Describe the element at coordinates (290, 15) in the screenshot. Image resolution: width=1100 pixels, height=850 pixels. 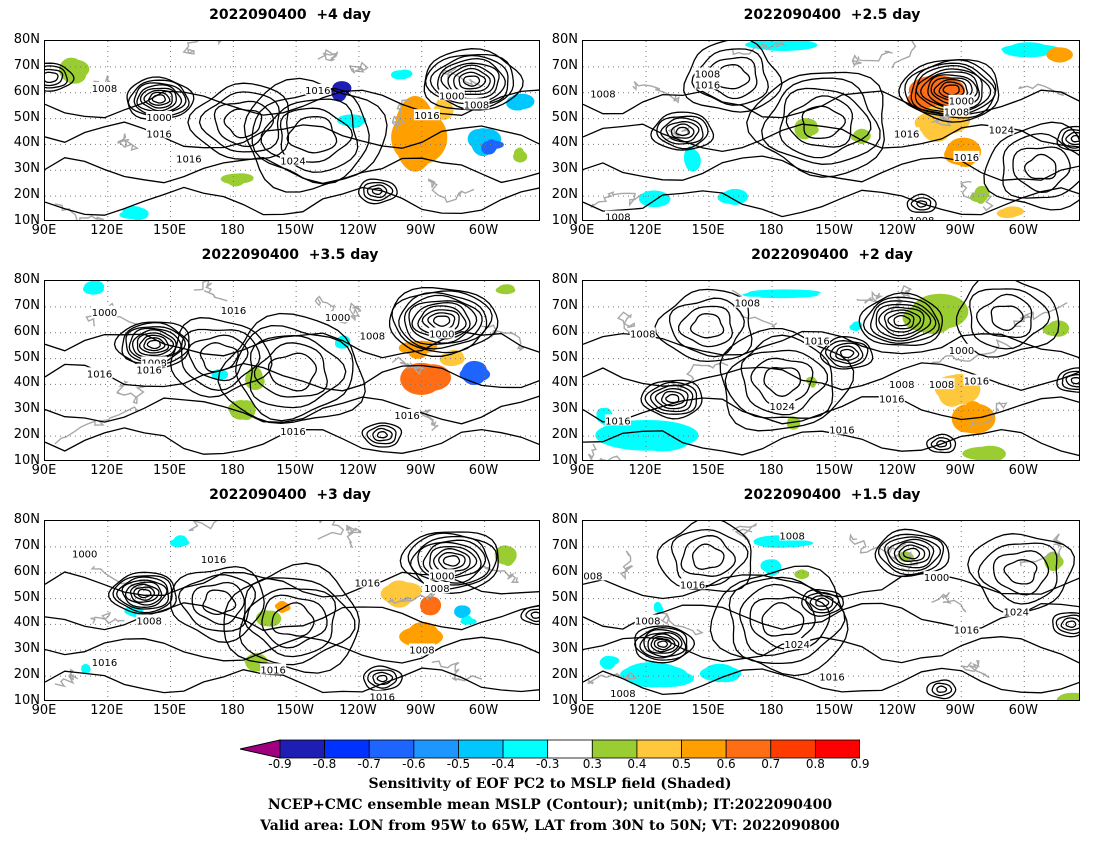
I see `panel-title-4day: 2022090400 +4 day` at that location.